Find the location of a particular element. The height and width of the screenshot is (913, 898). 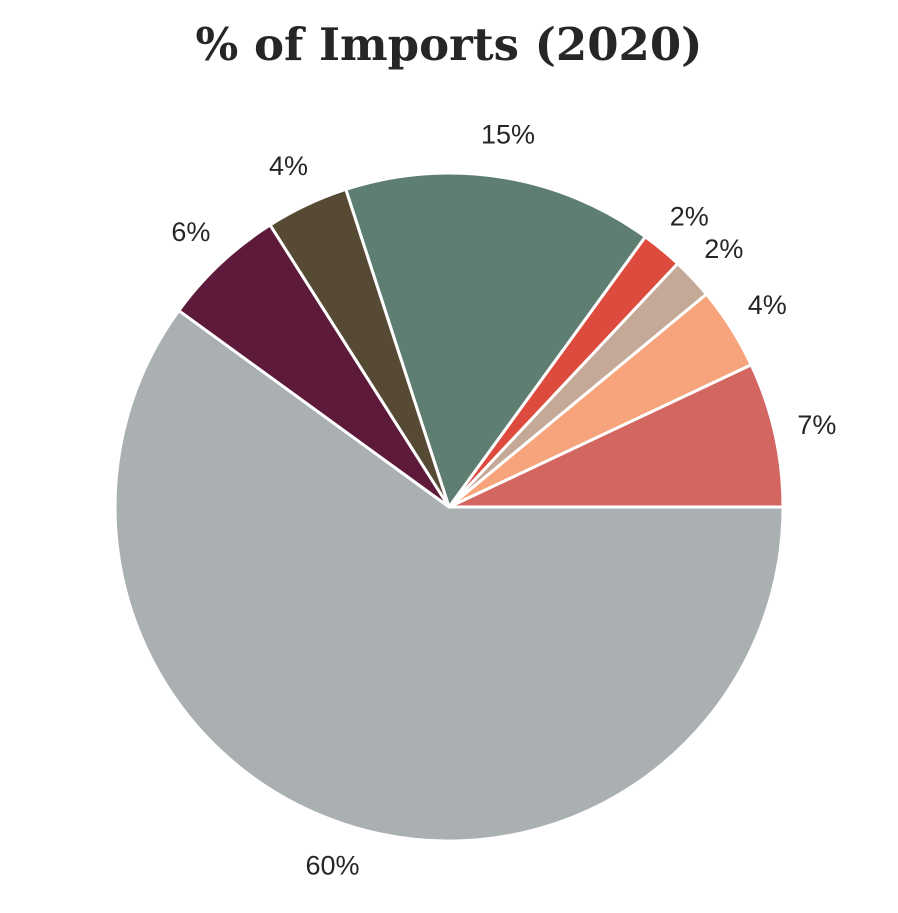

slice-label-7: 60% is located at coordinates (332, 866).